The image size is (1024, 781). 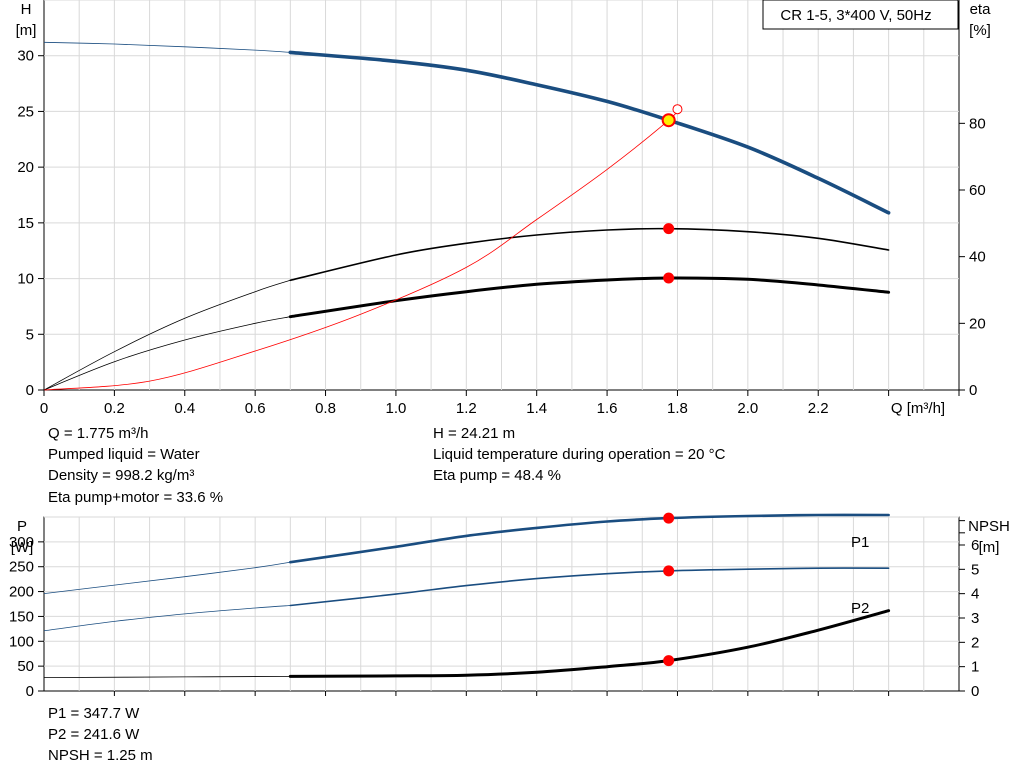 What do you see at coordinates (977, 123) in the screenshot?
I see `y-right-tick-label: 80` at bounding box center [977, 123].